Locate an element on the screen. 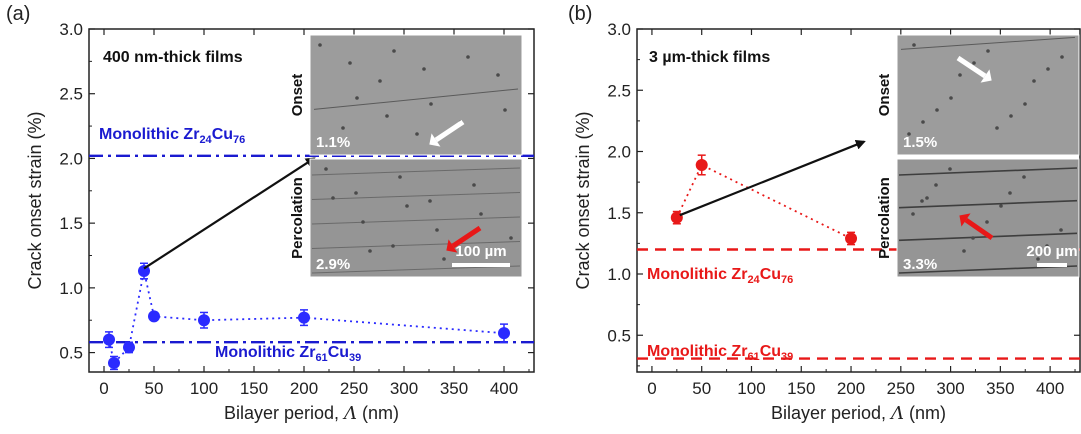  x-tick-label: 250 is located at coordinates (901, 388).